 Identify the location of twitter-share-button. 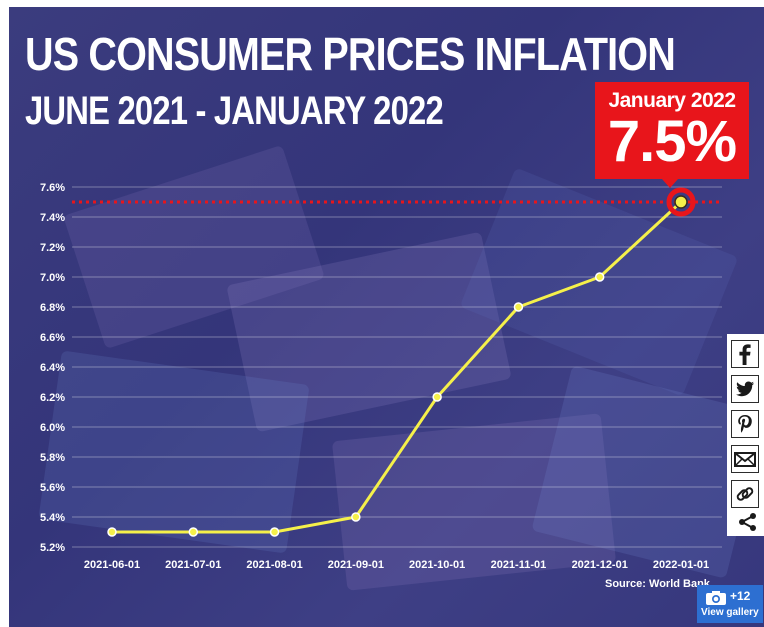
(745, 389).